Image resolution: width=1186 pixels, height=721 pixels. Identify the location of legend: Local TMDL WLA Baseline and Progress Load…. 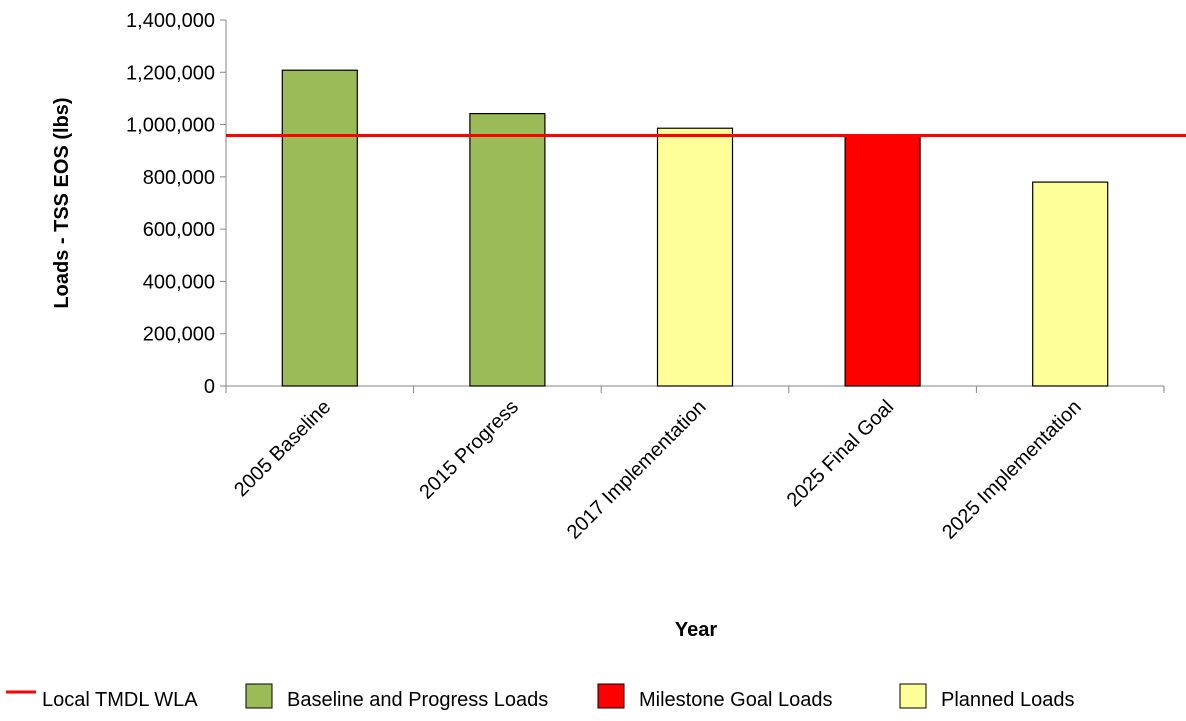
(540, 697).